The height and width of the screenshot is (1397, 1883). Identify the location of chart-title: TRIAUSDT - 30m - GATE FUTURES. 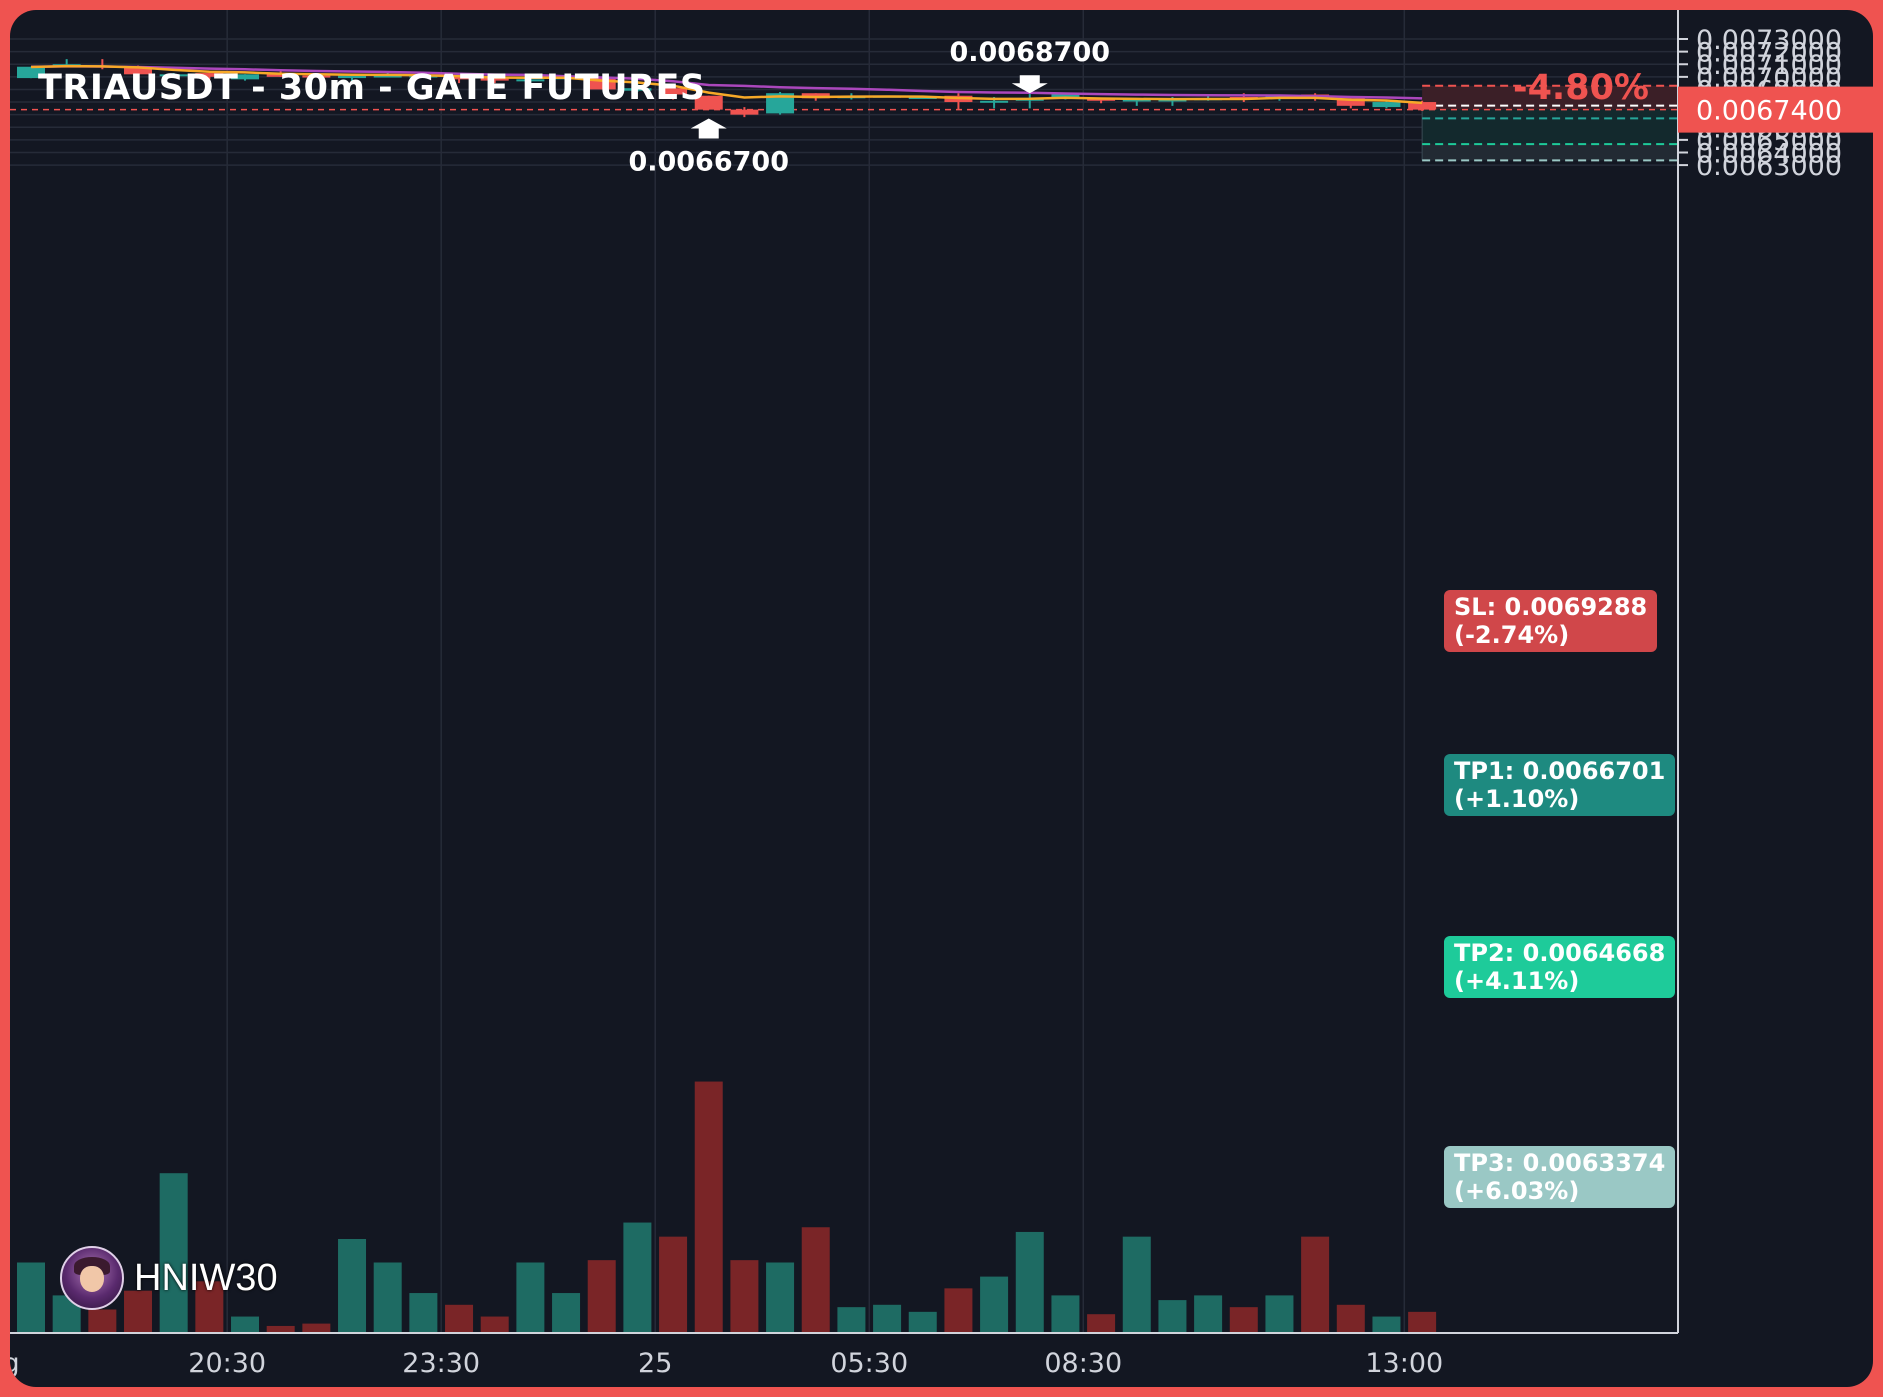
(372, 88).